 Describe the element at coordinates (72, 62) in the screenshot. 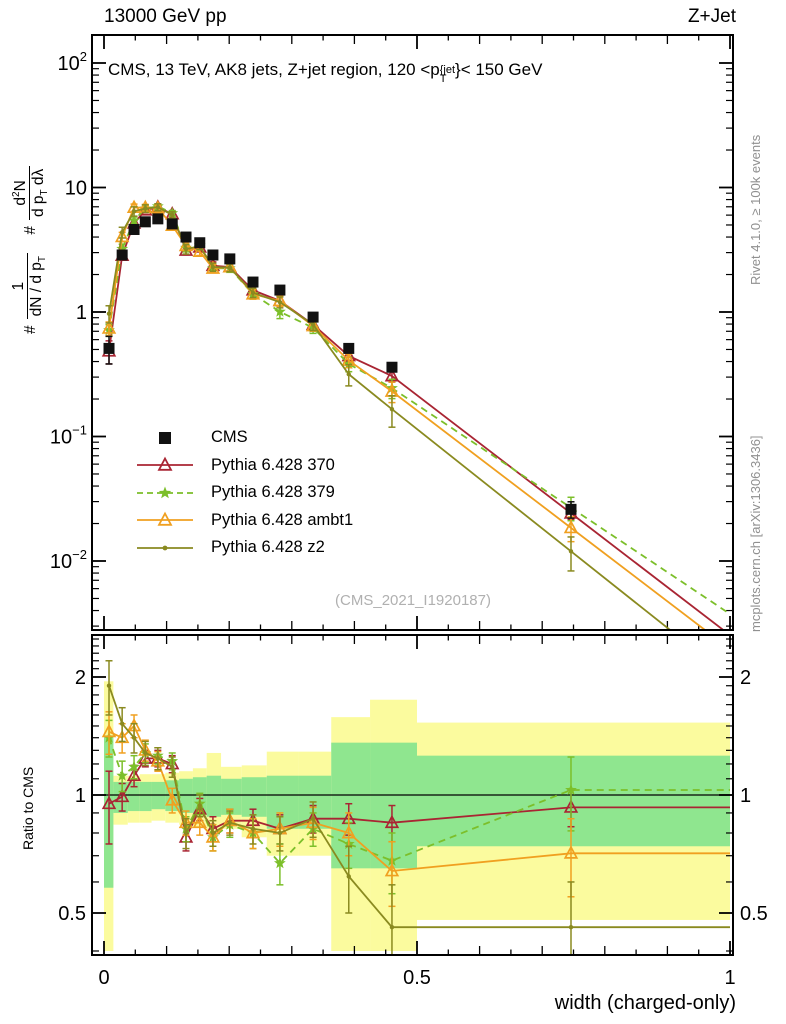

I see `main-y-tick-label: 10²` at that location.